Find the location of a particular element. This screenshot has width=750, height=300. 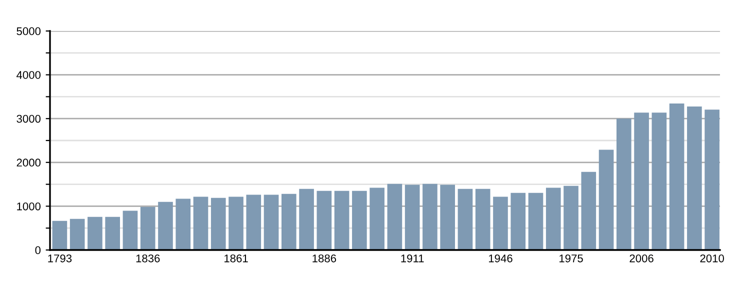

y-tick-label: 5000 is located at coordinates (28, 31).